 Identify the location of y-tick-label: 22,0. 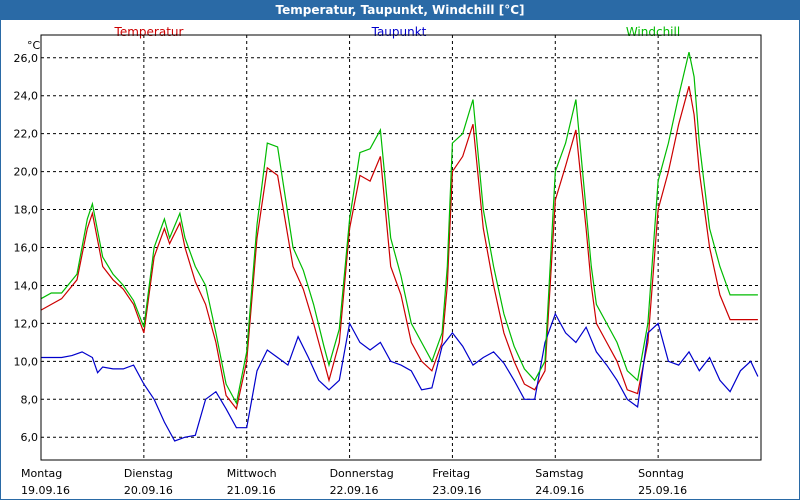
(26, 134).